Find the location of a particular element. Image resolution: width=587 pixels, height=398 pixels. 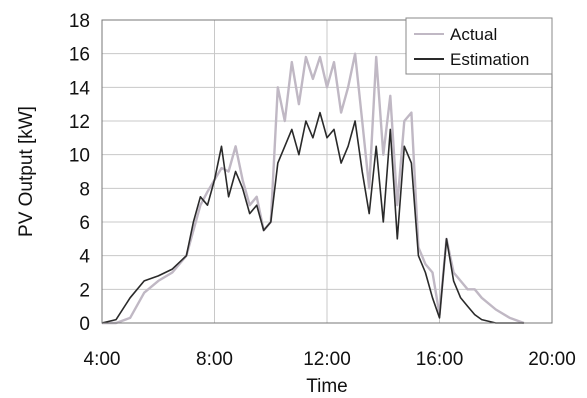

y-tick-label: 4 is located at coordinates (84, 257).